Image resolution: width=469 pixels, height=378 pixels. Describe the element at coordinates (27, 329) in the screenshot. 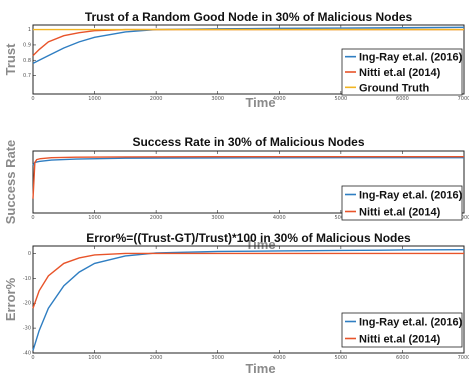

I see `y-tick-label: -30` at that location.